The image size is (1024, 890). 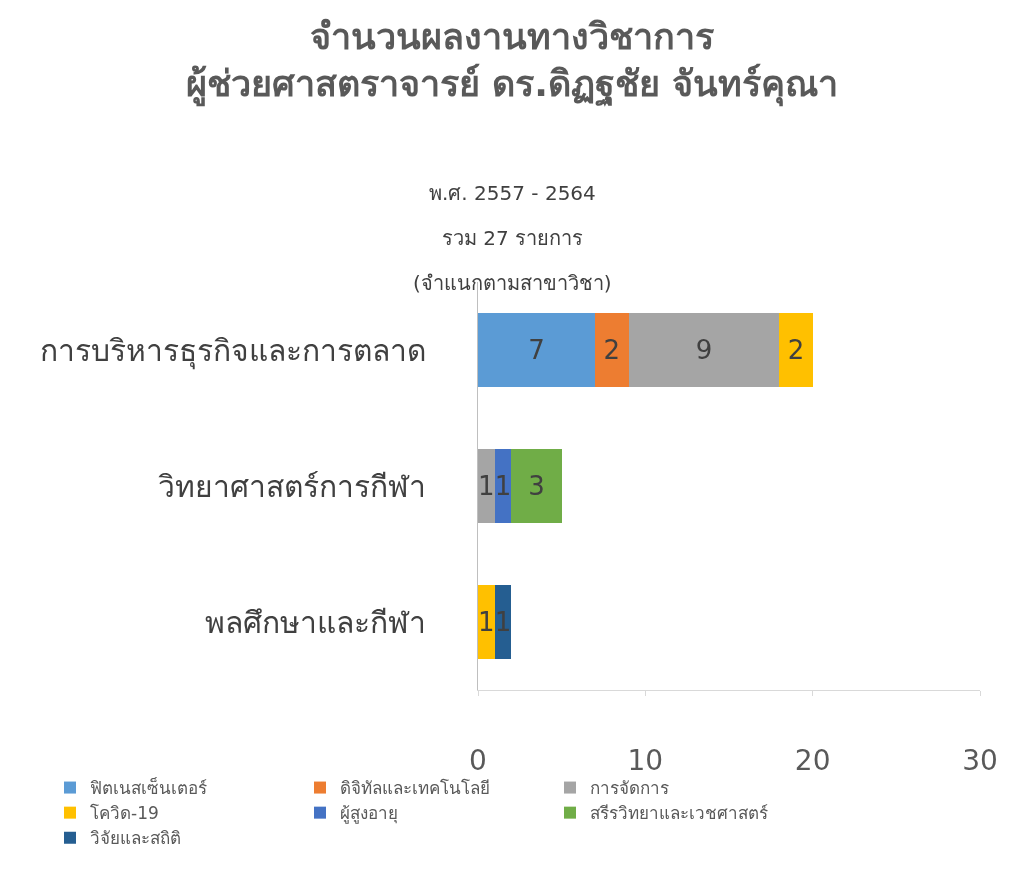 What do you see at coordinates (135, 838) in the screenshot?
I see `legend-label: วิจัยและสถิติ` at bounding box center [135, 838].